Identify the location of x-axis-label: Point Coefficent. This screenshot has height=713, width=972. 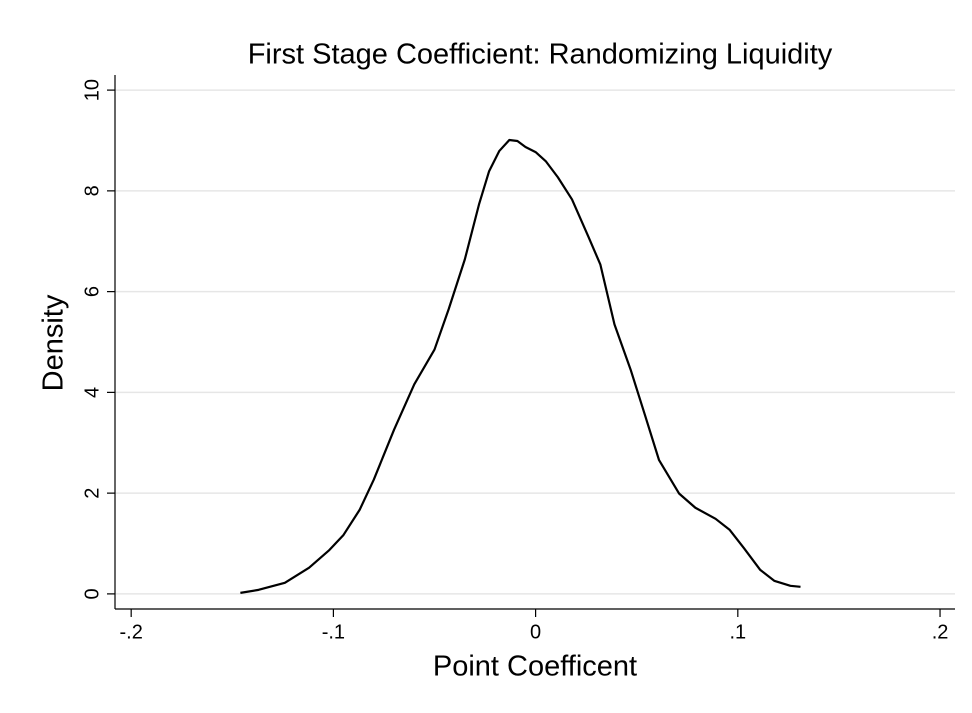
(535, 667).